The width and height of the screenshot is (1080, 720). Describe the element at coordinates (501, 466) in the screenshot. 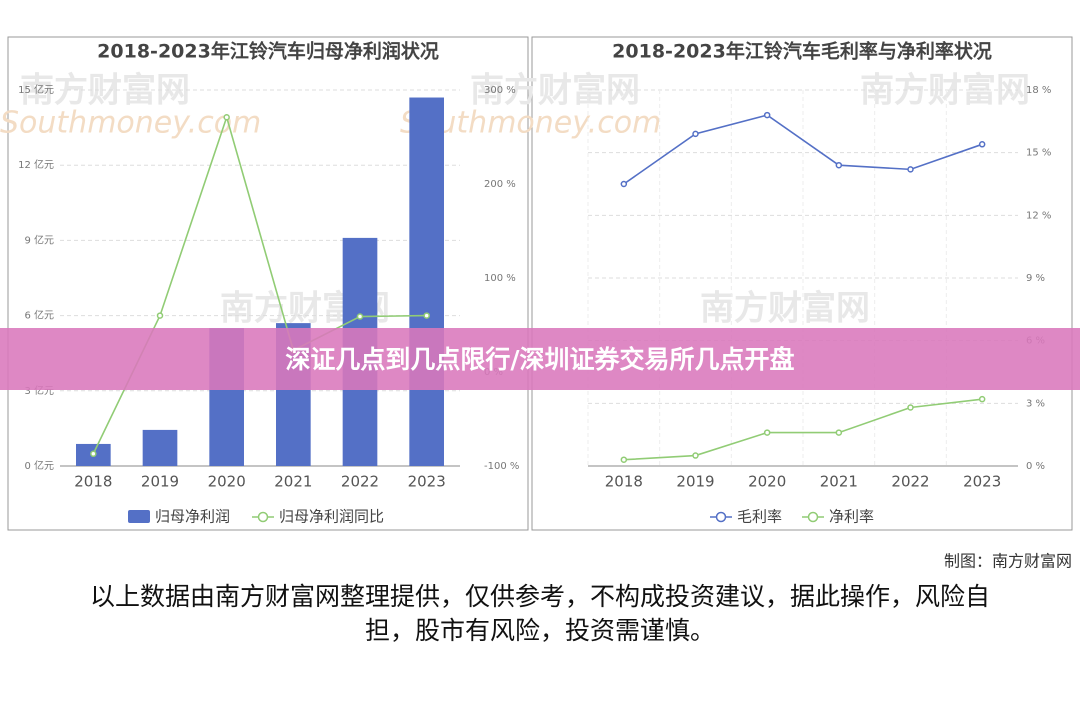

I see `y2-tick-label: -100 %` at that location.